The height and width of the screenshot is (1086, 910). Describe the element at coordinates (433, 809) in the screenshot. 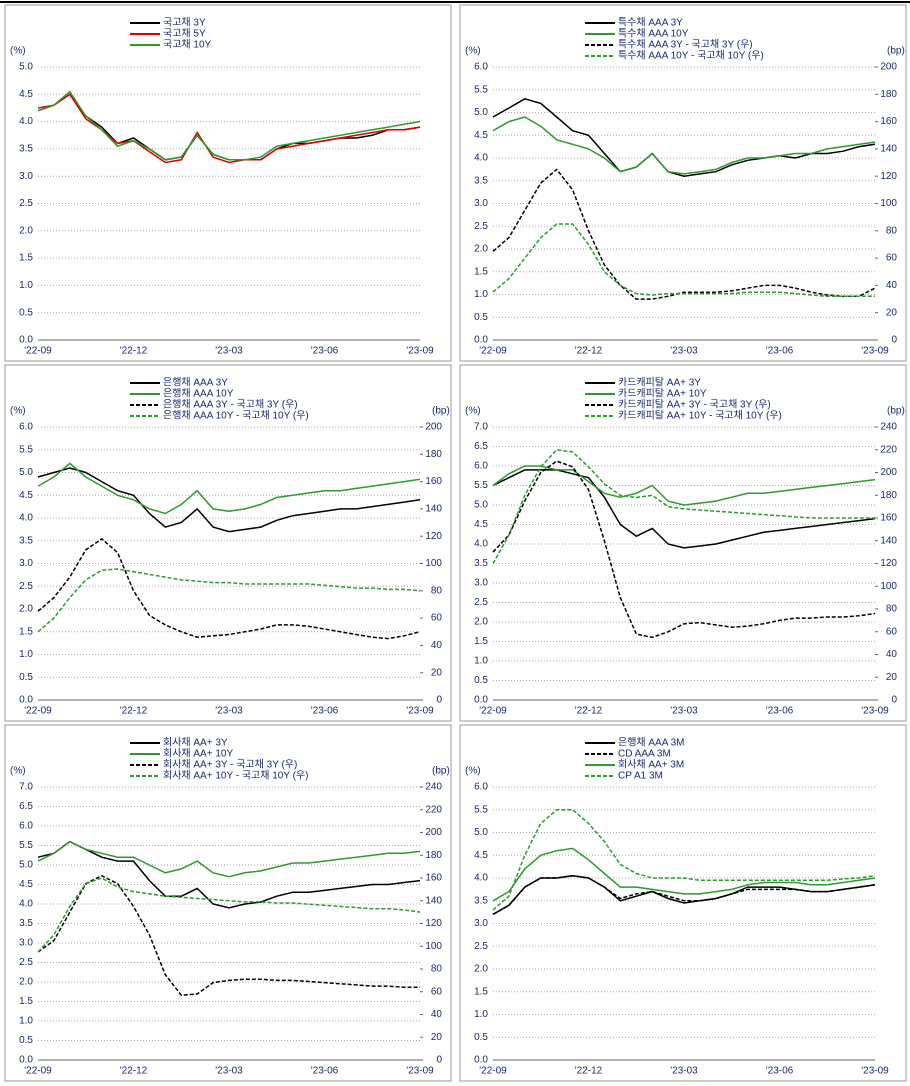

I see `y2-tick-label: 220` at that location.